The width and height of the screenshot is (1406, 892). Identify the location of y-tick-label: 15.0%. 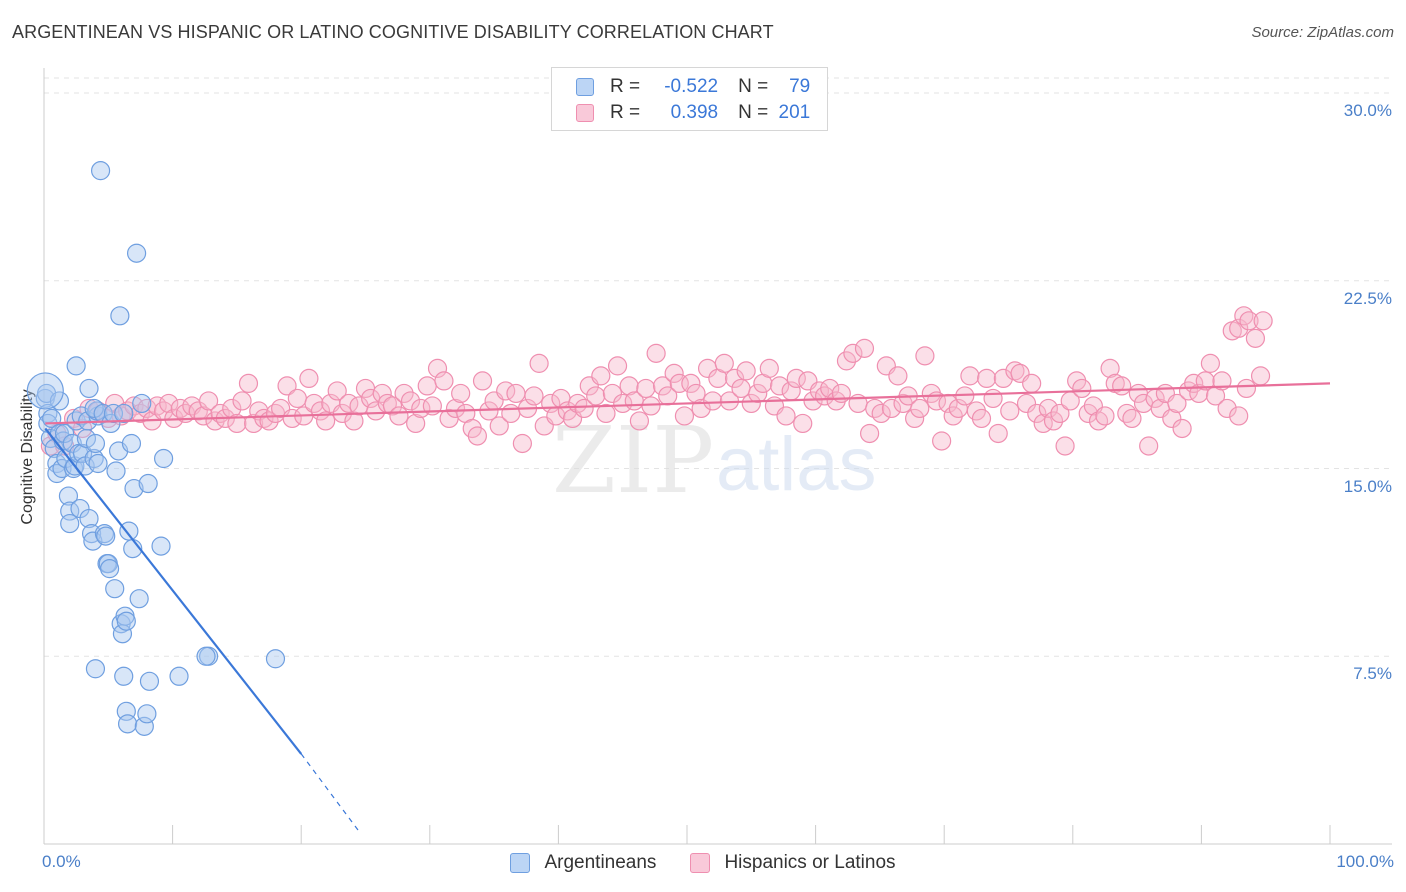
(1367, 486).